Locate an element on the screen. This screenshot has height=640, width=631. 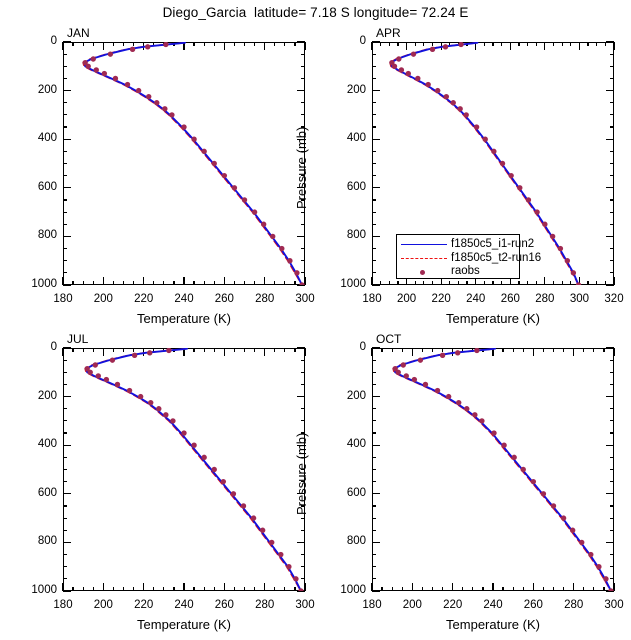
legend-item: f1850c5_i1-run2 is located at coordinates (467, 245).